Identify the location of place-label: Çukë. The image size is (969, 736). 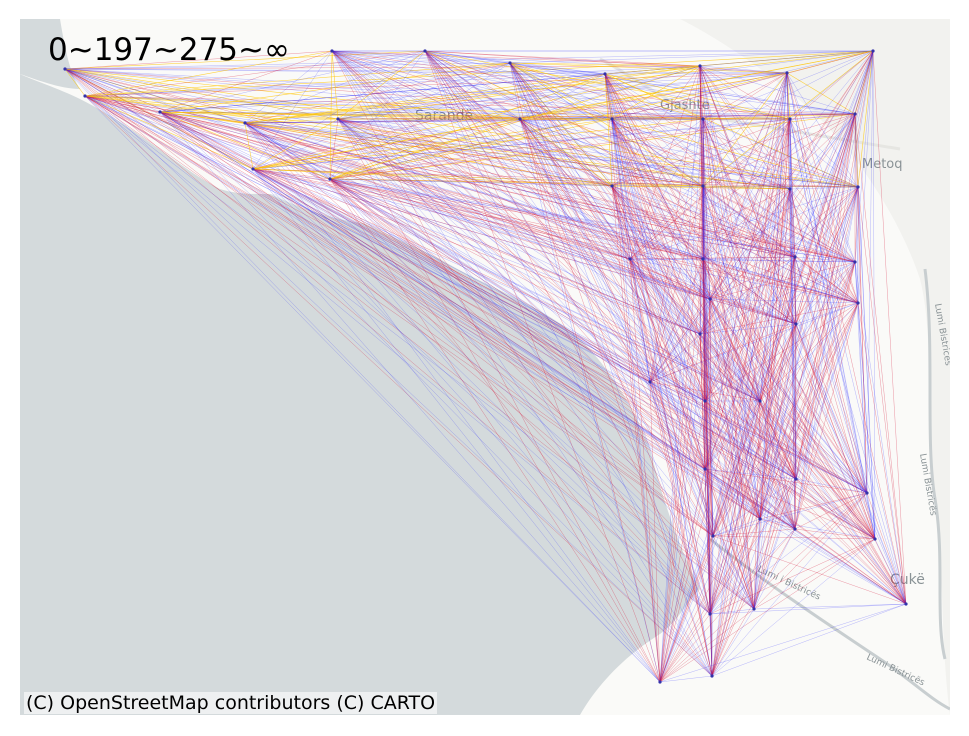
(907, 580).